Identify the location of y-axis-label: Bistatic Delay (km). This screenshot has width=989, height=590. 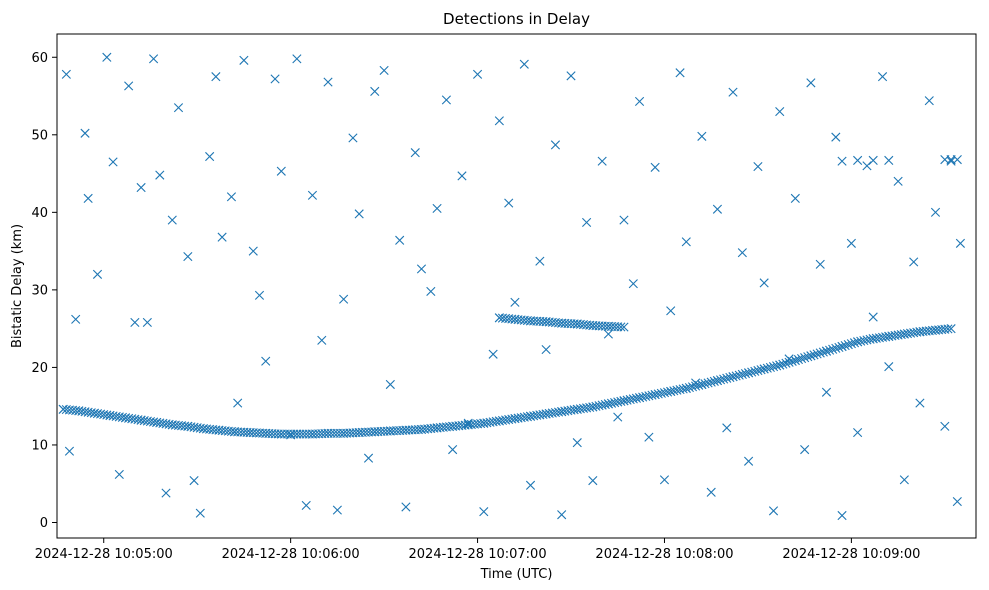
(17, 286).